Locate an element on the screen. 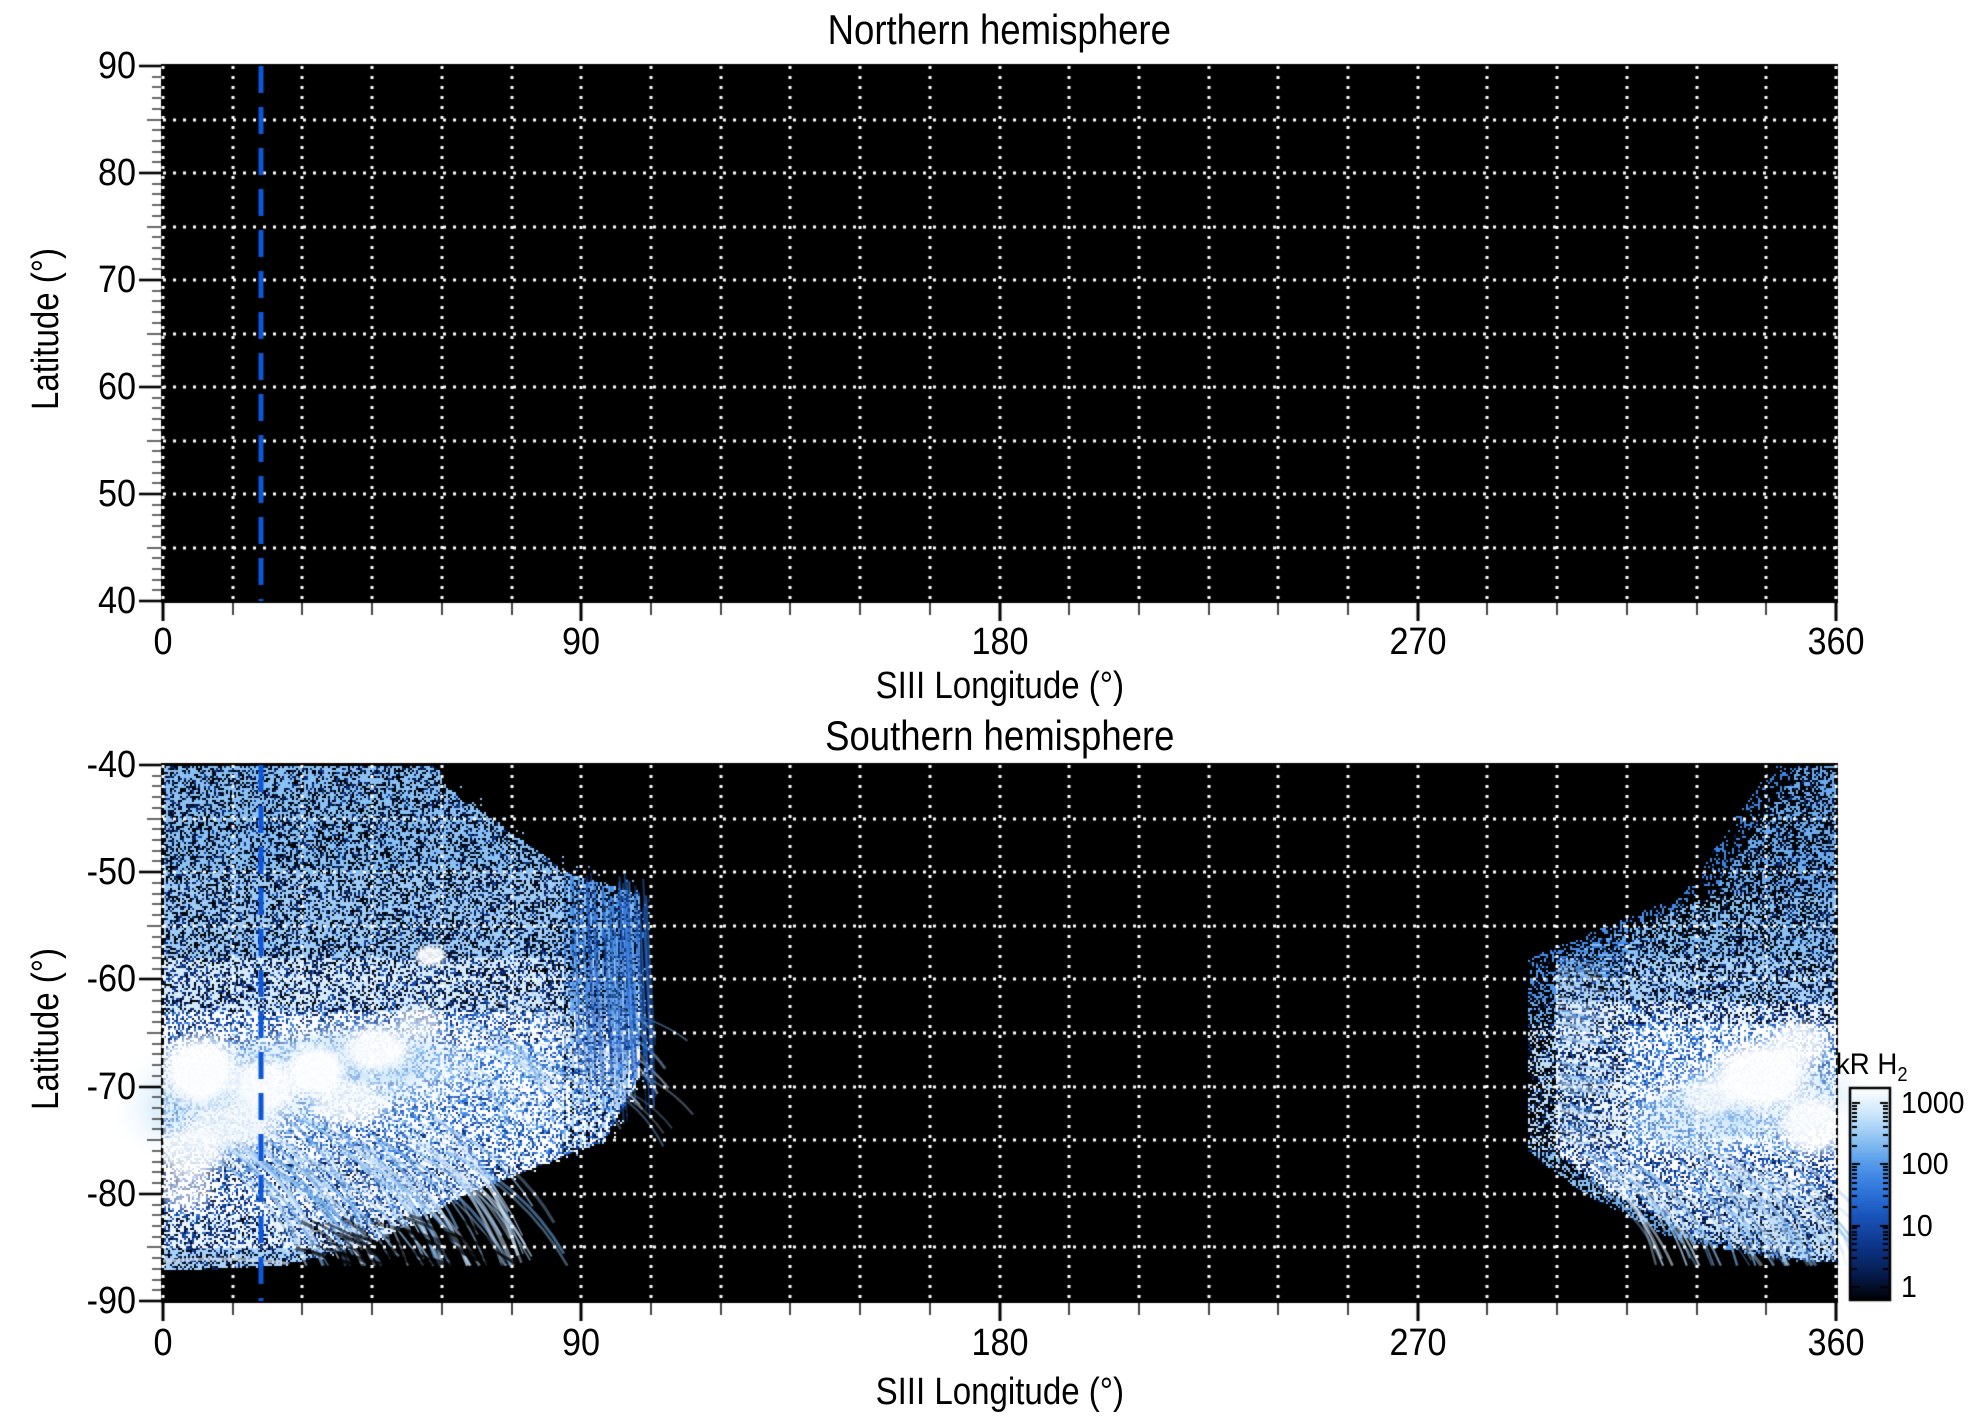 This screenshot has height=1423, width=1983. south-x-tick-label: 360 is located at coordinates (1836, 1343).